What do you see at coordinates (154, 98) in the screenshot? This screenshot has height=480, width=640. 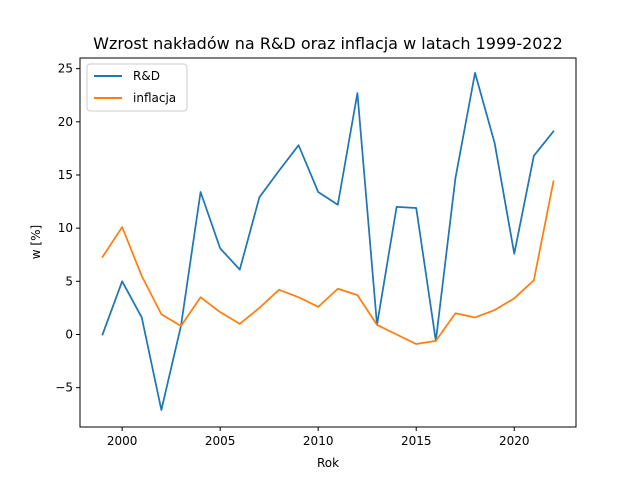 I see `legend-label-inflacja: inflacja` at bounding box center [154, 98].